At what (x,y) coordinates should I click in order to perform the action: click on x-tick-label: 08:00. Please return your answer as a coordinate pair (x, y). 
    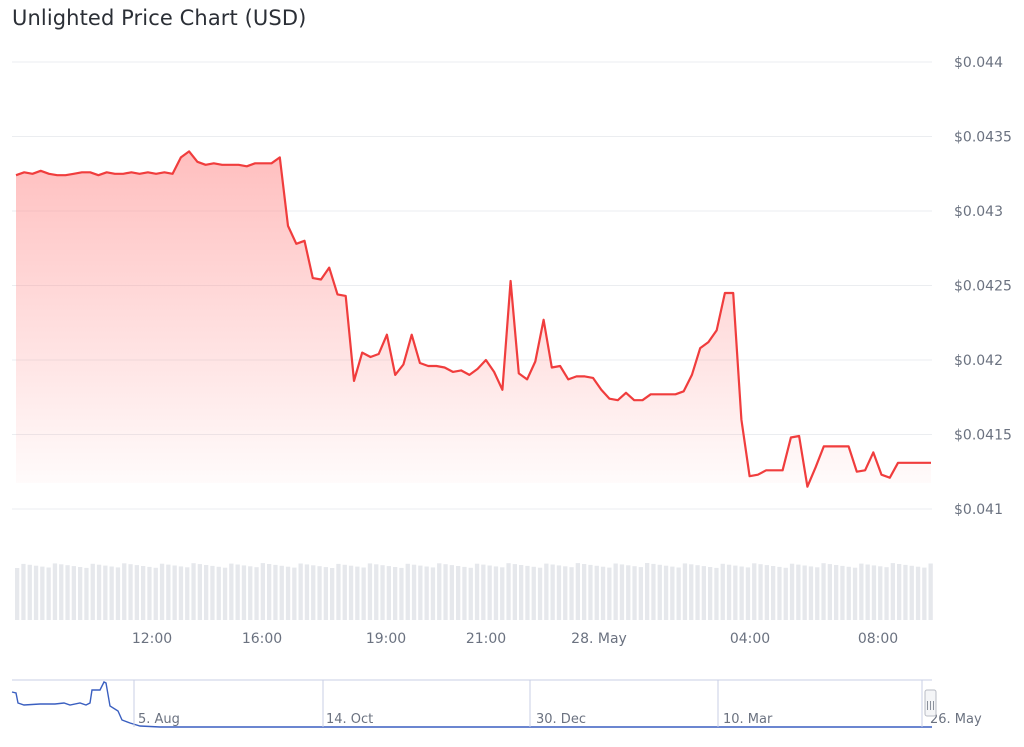
    Looking at the image, I should click on (878, 639).